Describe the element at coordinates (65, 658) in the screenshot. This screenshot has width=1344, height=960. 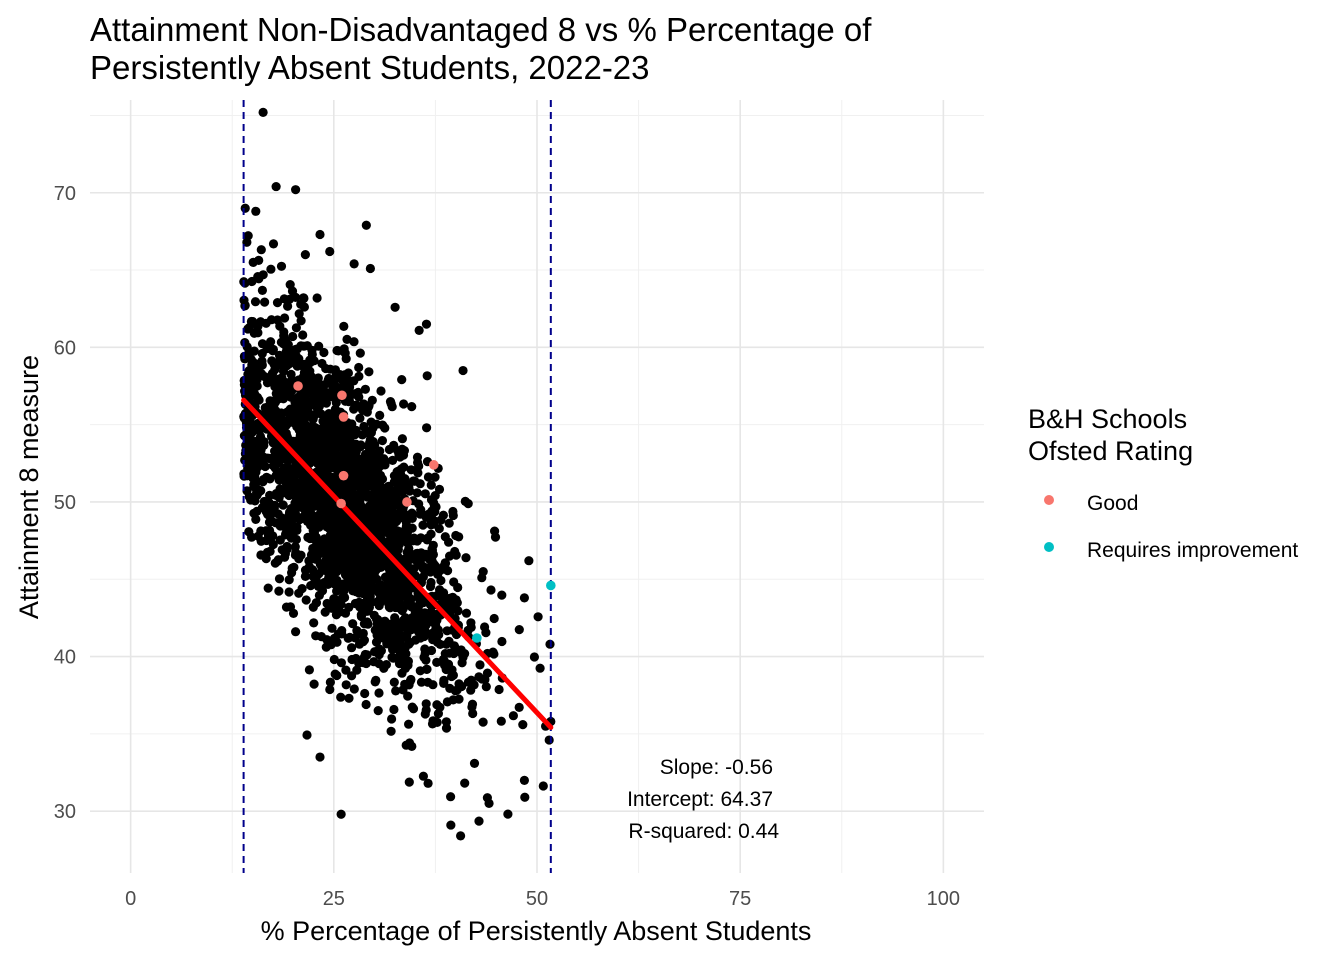
I see `y-tick-label: 40` at that location.